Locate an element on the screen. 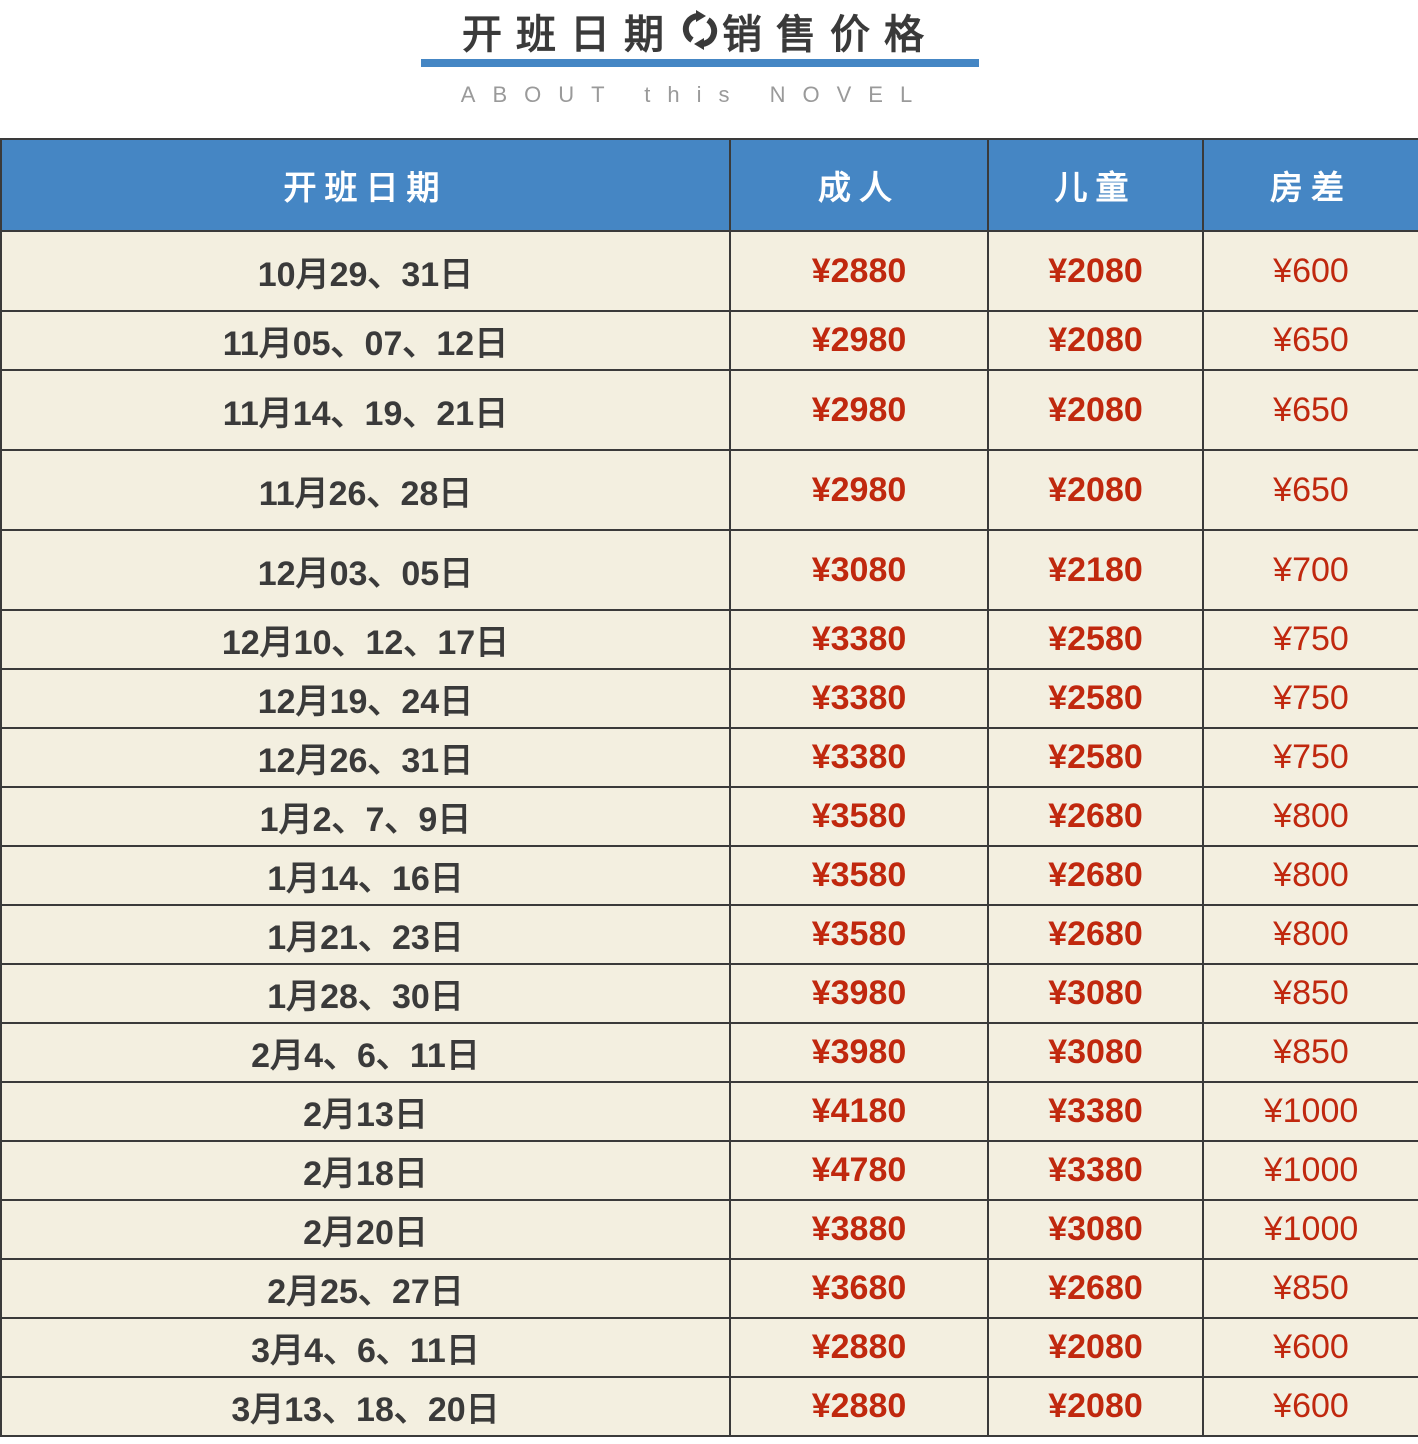  date-cell: 12月19、24日 is located at coordinates (365, 698).